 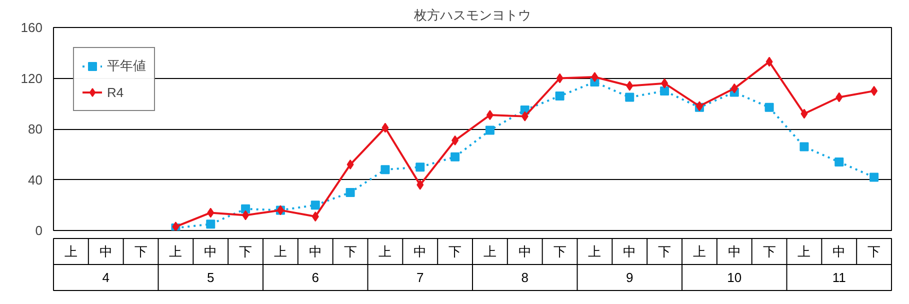 I want to click on legend-label: 平年値, so click(x=126, y=66).